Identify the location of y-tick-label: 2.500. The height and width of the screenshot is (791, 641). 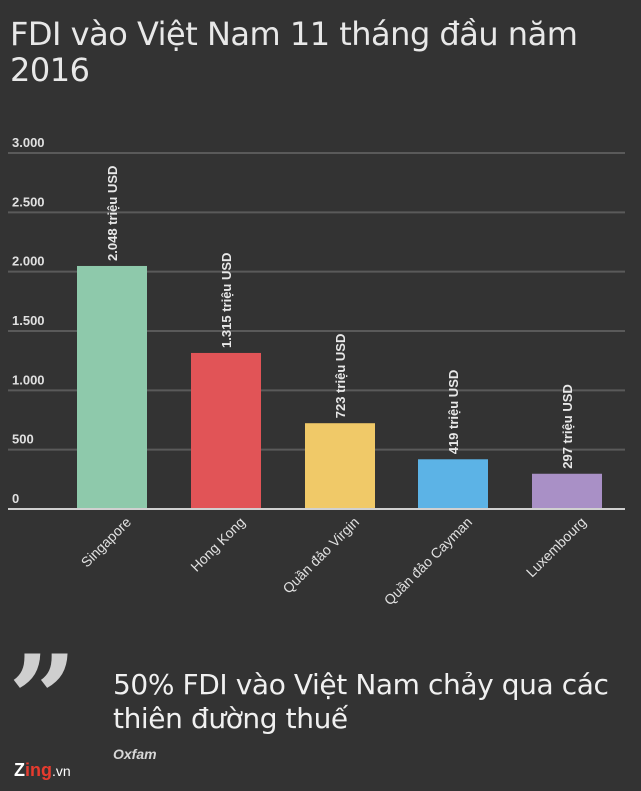
(28, 201).